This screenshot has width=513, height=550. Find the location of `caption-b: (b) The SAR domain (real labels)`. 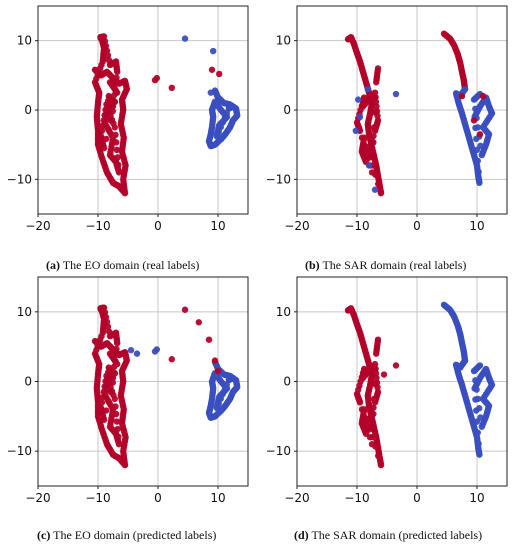

caption-b: (b) The SAR domain (real labels) is located at coordinates (385, 265).